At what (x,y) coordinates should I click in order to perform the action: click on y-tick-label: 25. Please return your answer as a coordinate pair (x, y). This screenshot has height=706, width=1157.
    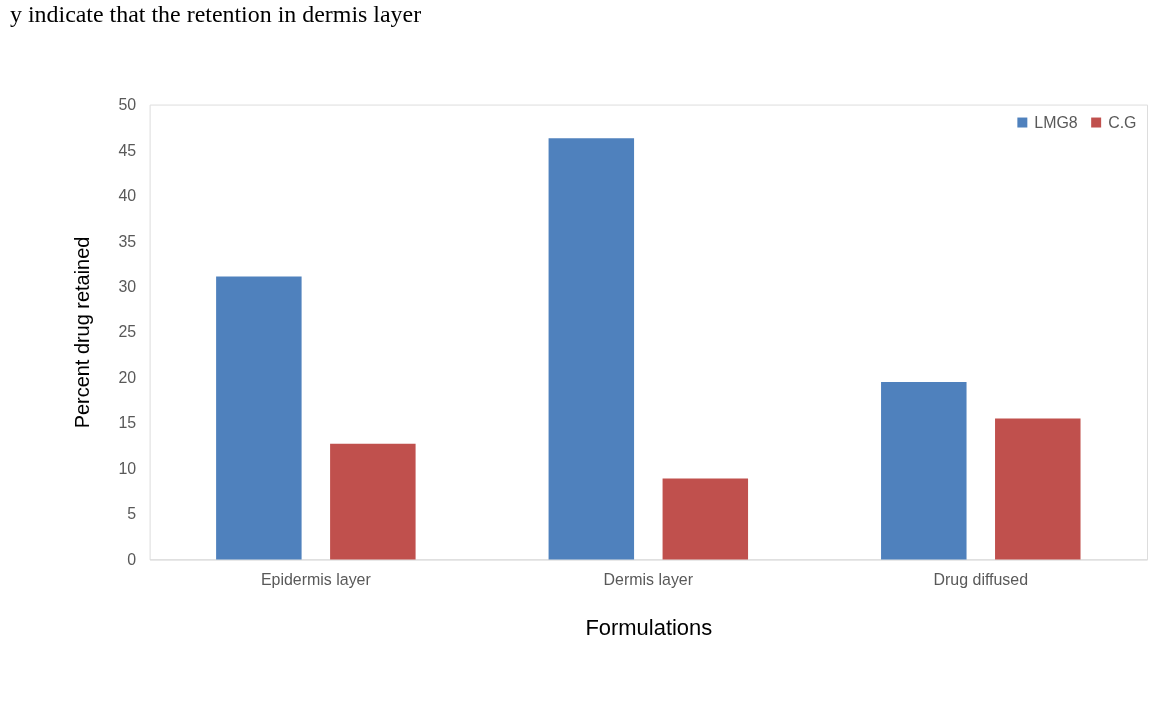
    Looking at the image, I should click on (127, 332).